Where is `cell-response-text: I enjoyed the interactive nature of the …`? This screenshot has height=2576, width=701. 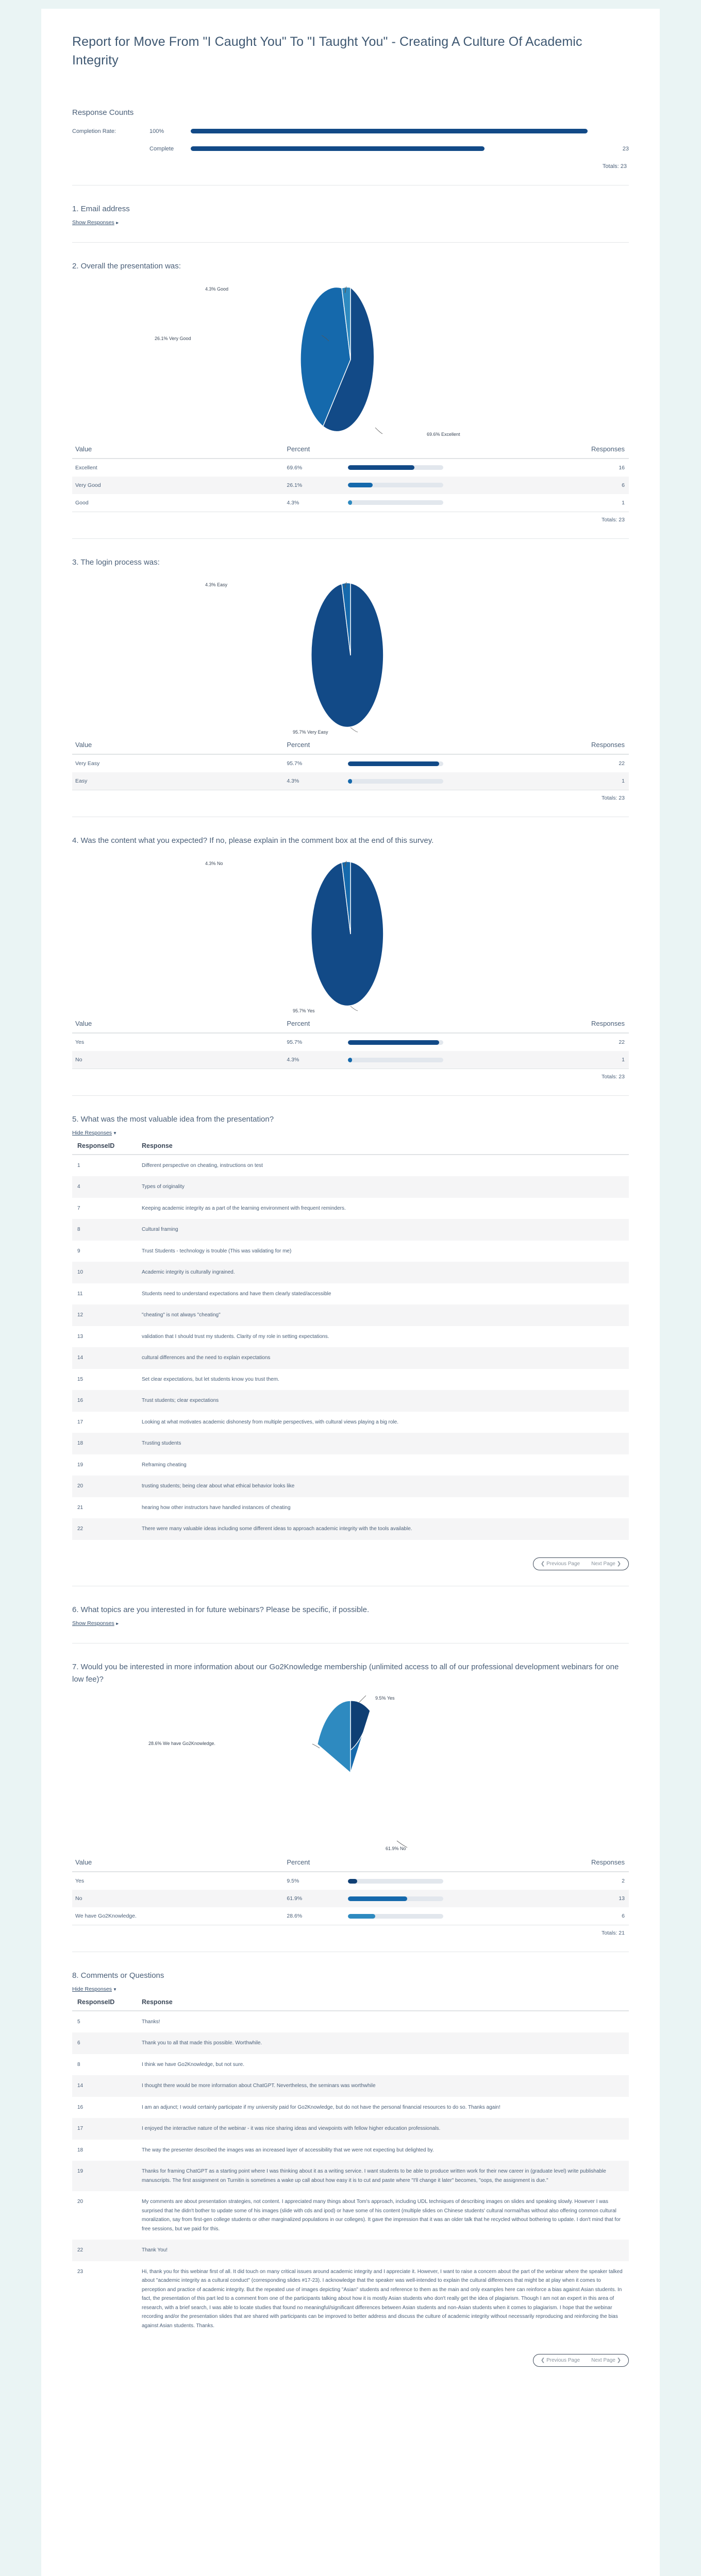
cell-response-text: I enjoyed the interactive nature of the … is located at coordinates (291, 2129).